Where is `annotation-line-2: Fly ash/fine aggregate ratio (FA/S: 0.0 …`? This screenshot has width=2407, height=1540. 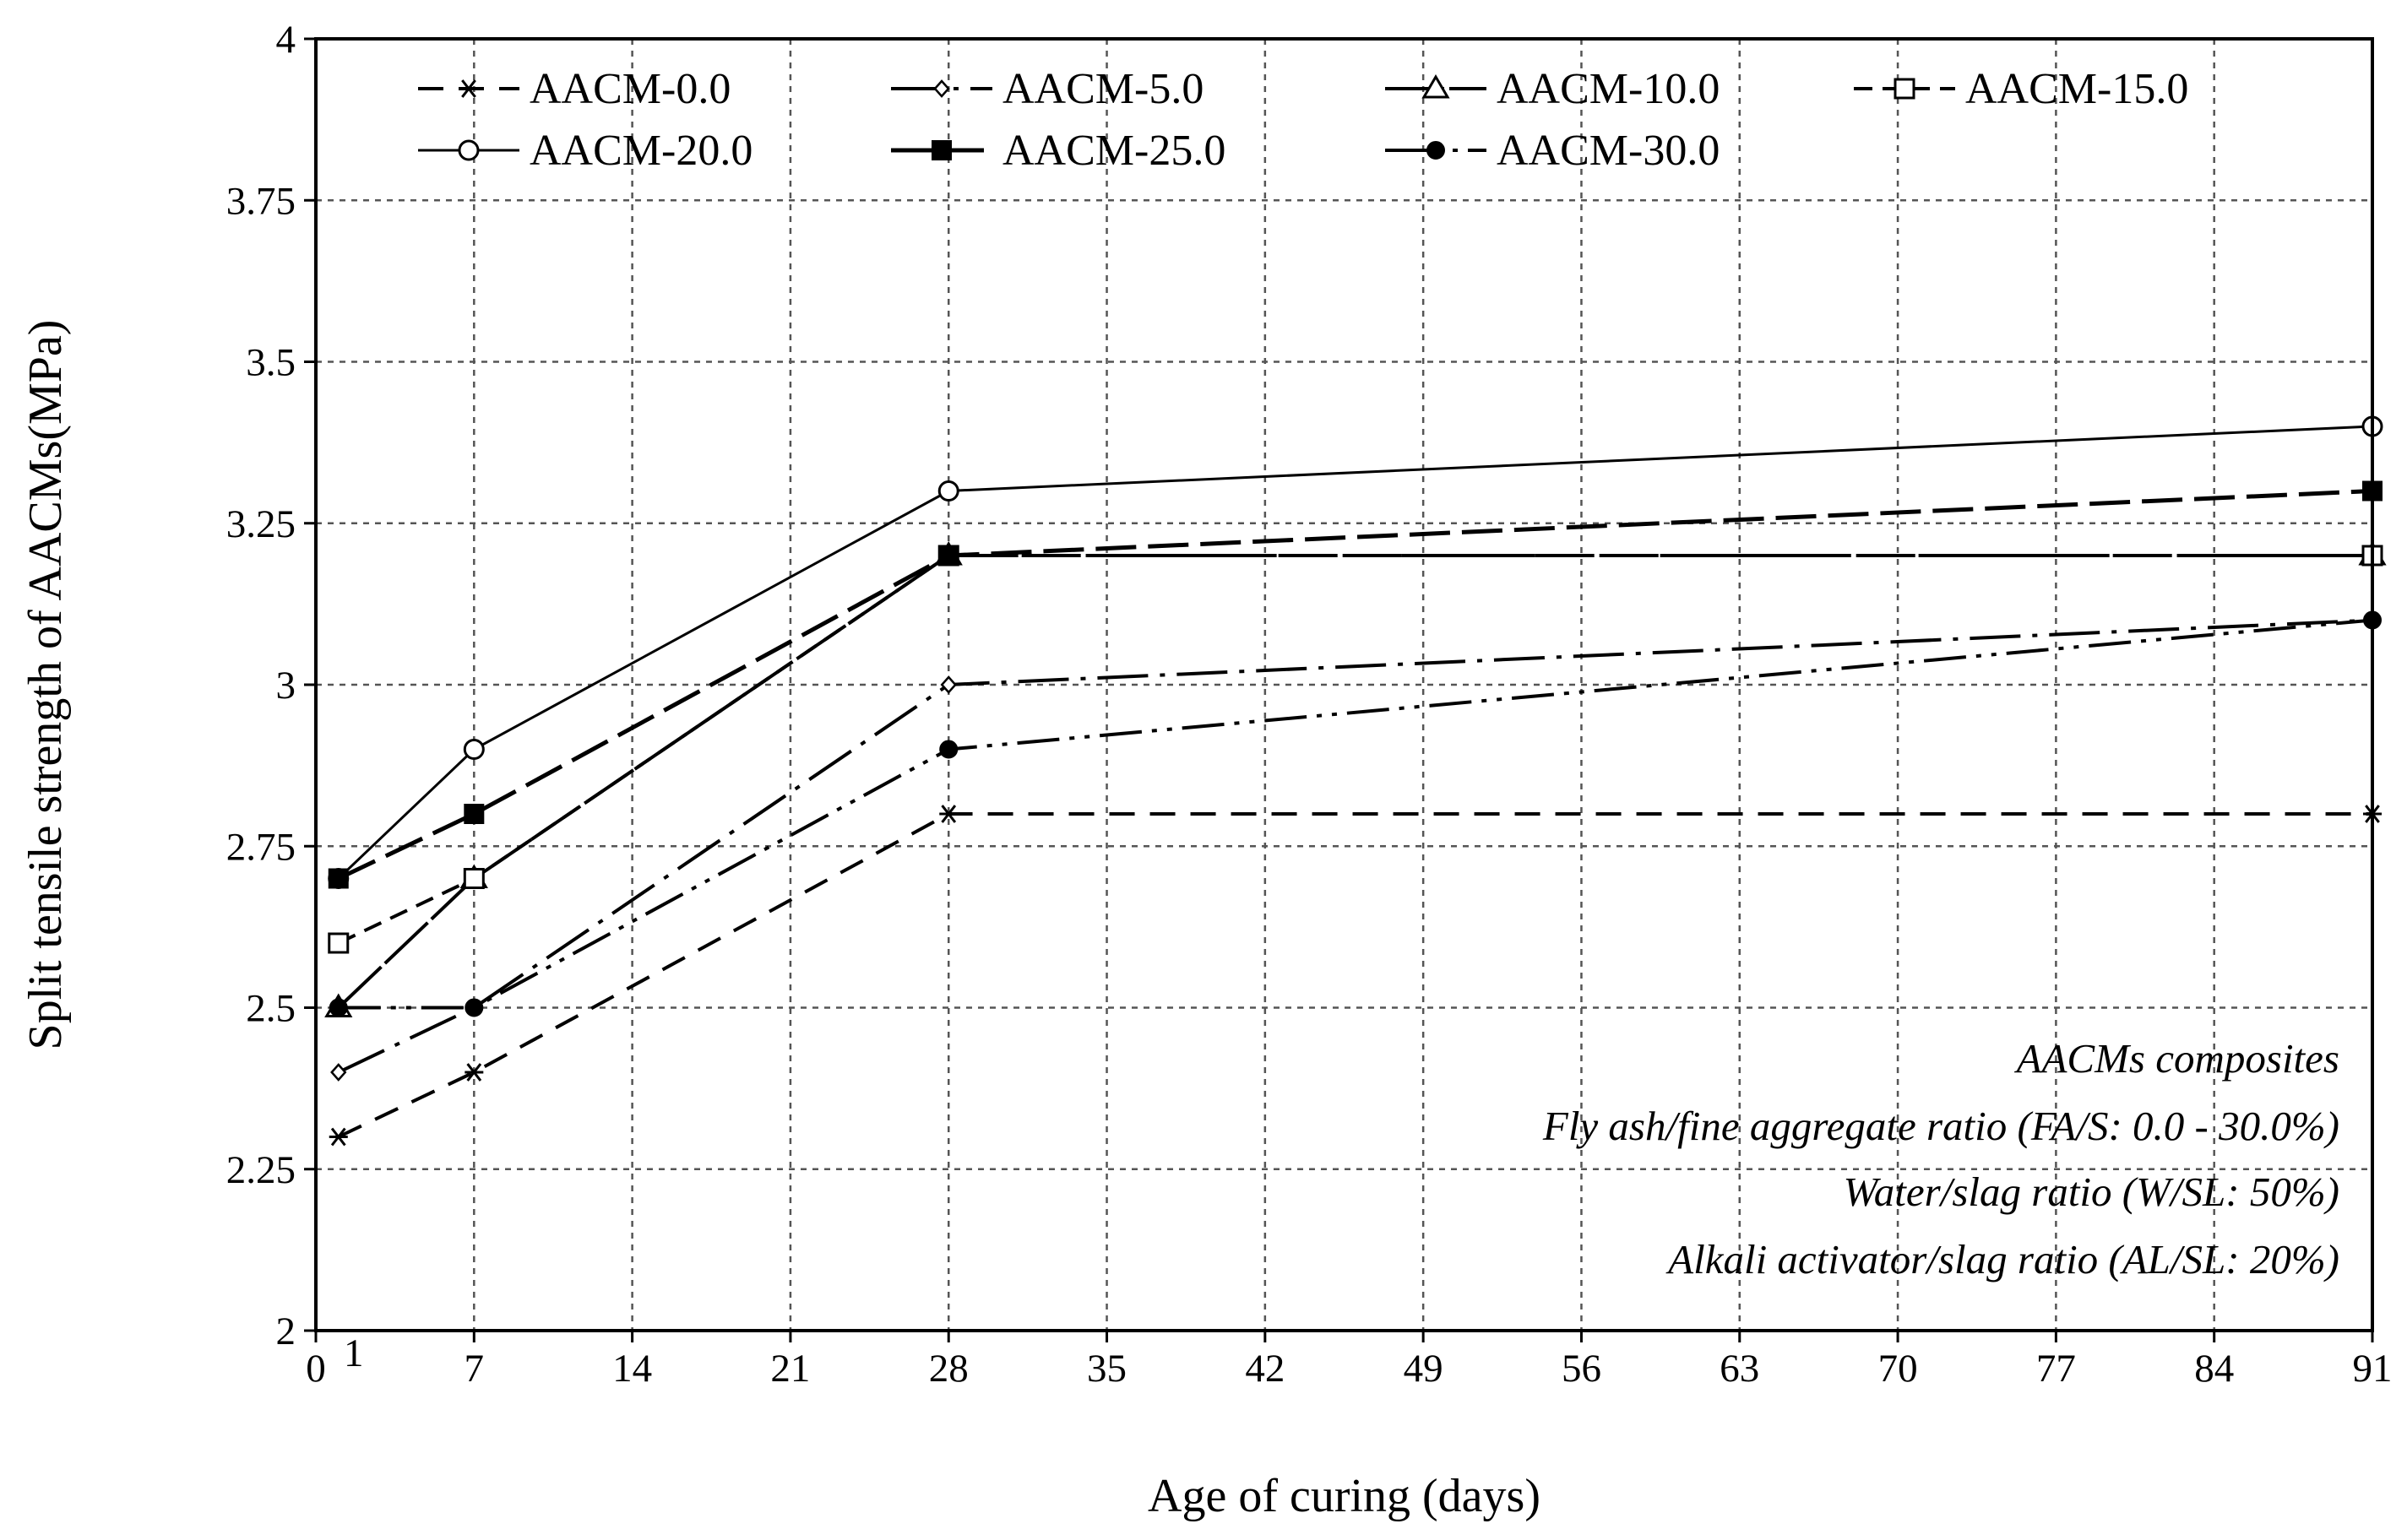
annotation-line-2: Fly ash/fine aggregate ratio (FA/S: 0.0 … is located at coordinates (1940, 1126).